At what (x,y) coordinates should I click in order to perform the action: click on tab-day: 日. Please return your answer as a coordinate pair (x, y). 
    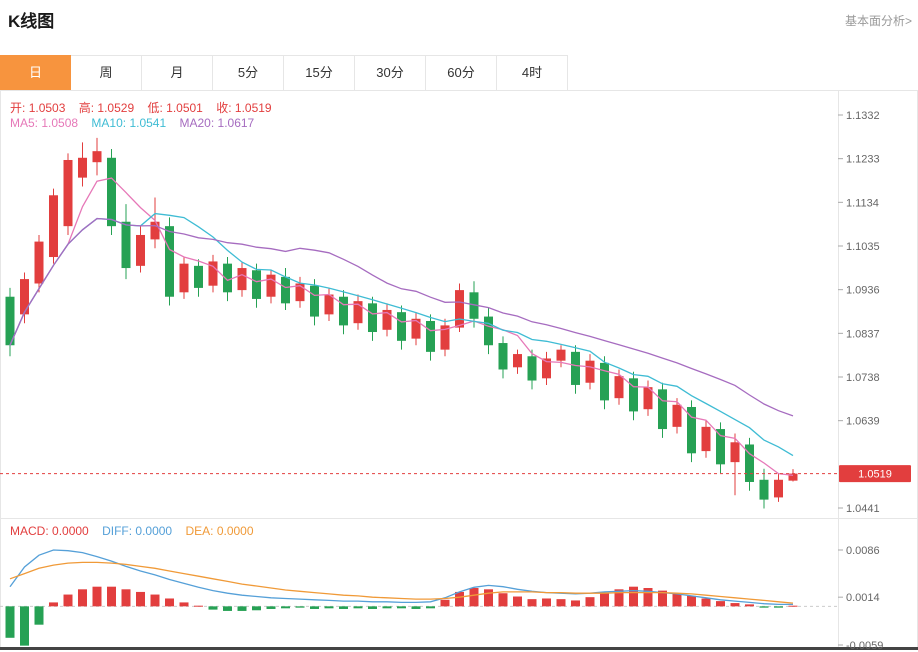
    Looking at the image, I should click on (35, 73).